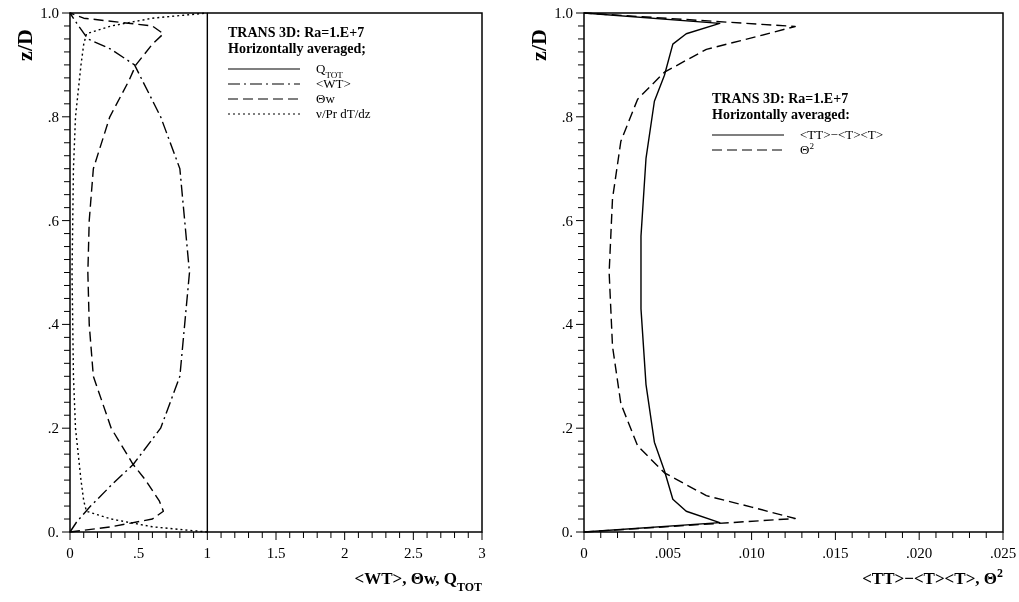 This screenshot has height=602, width=1019. I want to click on x-tick-label: .025, so click(1003, 553).